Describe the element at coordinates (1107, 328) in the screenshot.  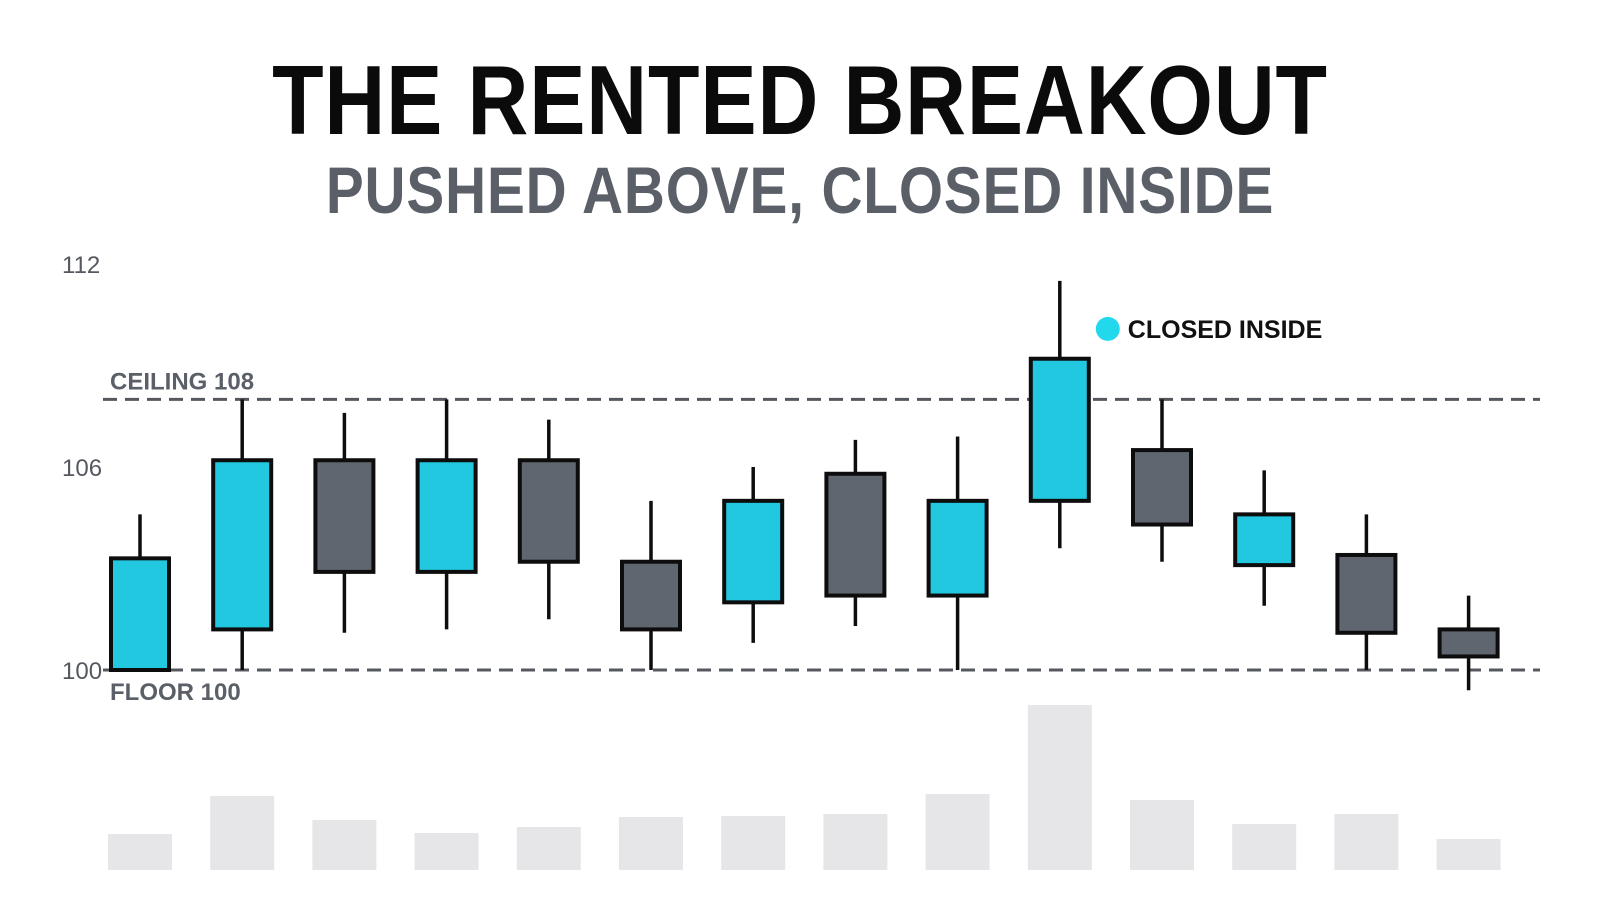
I see `annotation-dot` at that location.